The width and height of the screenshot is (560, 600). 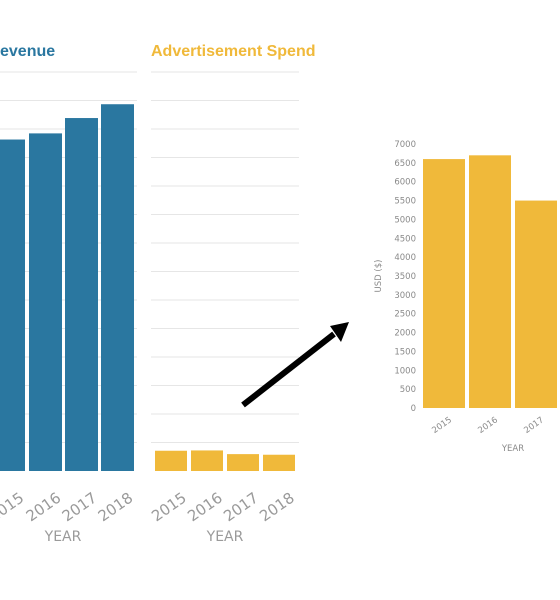 I want to click on ad-spend-x-tick-label: 2016, so click(x=205, y=507).